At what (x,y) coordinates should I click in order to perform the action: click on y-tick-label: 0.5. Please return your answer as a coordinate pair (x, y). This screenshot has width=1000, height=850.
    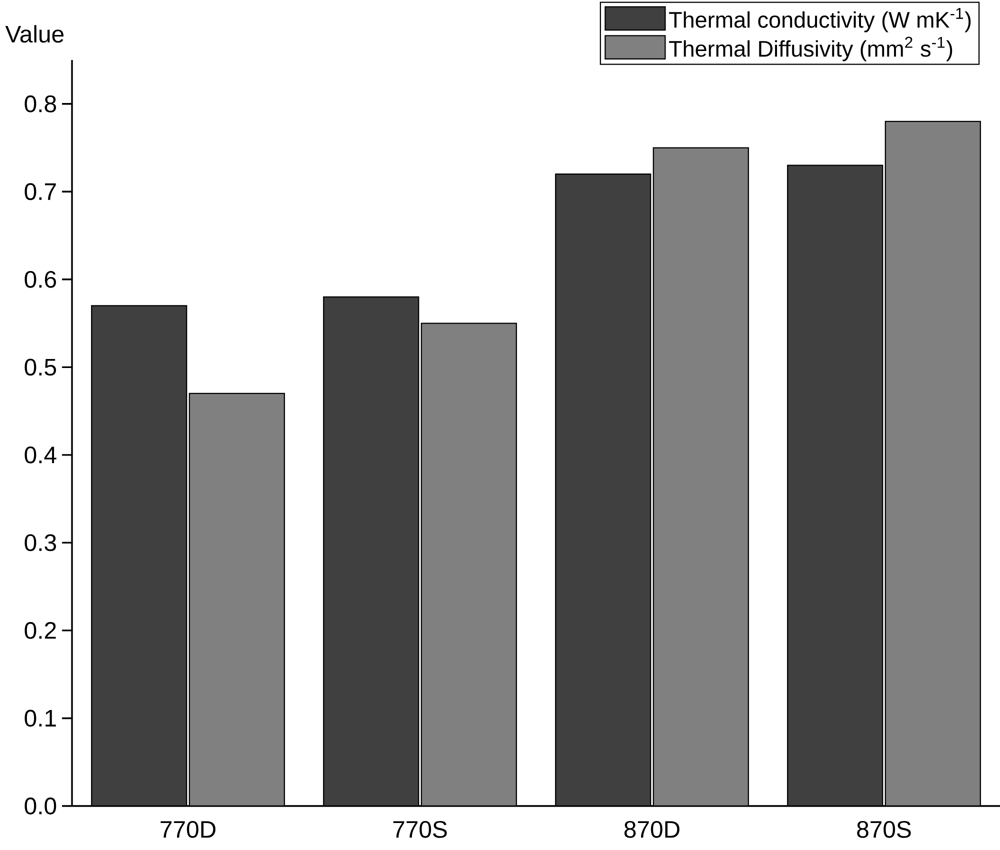
    Looking at the image, I should click on (40, 367).